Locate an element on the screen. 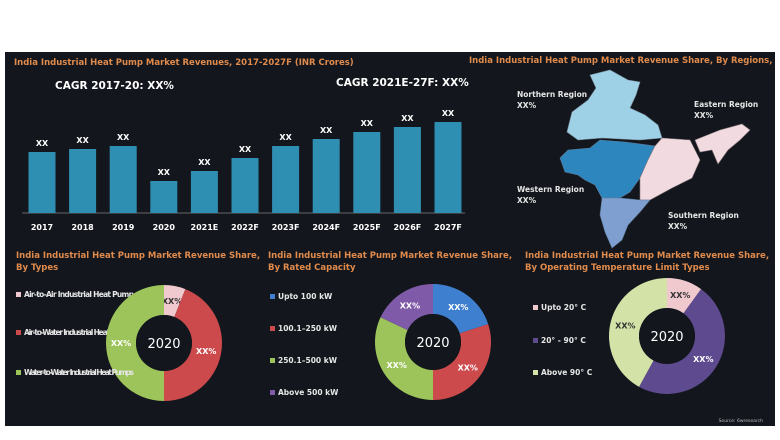  x-tick-label: 2019 is located at coordinates (123, 227).